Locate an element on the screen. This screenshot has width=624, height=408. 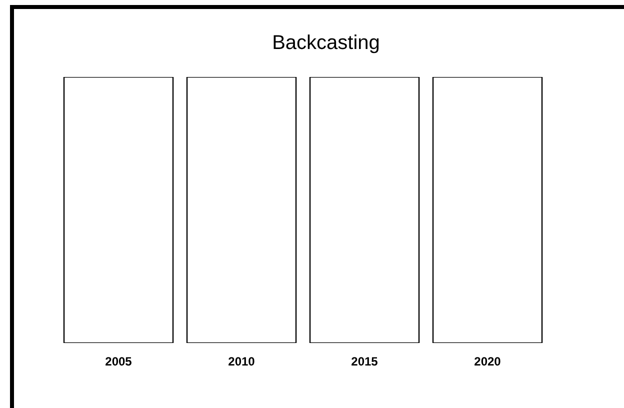
x-tick-label: 2005 is located at coordinates (118, 361).